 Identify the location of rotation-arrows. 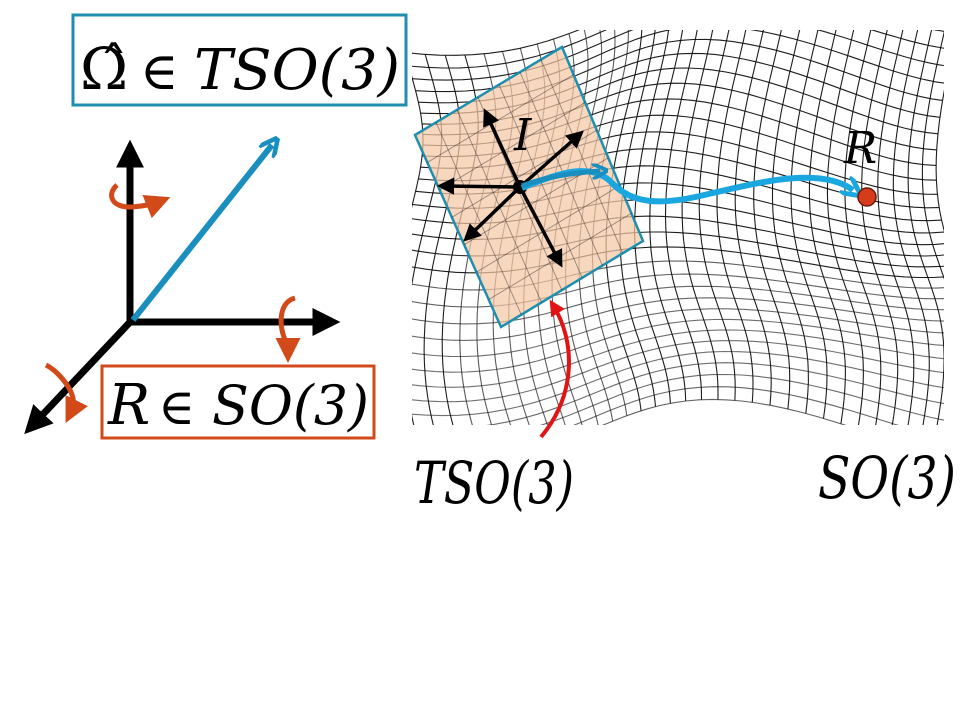
(172, 303).